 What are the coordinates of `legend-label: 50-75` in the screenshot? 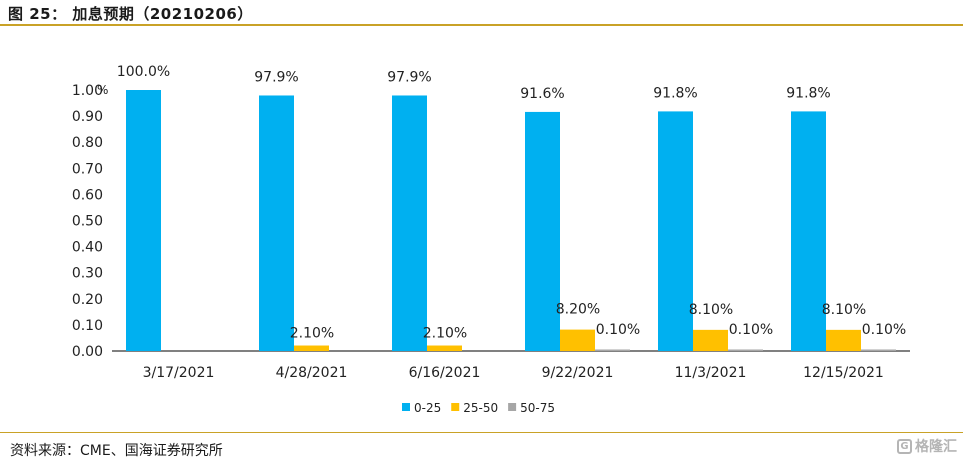 It's located at (537, 408).